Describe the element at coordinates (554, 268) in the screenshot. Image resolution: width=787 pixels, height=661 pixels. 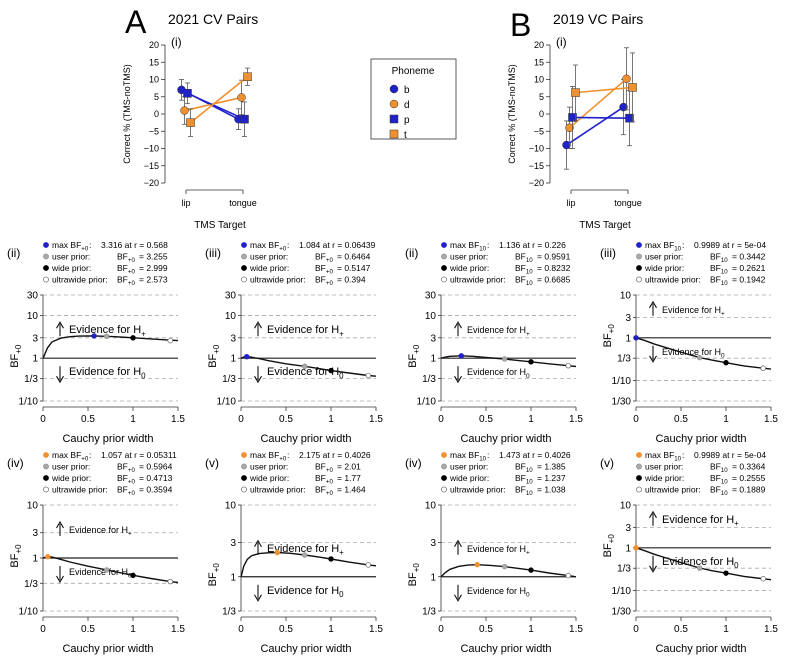
I see `stat-value: = 0.8232` at that location.